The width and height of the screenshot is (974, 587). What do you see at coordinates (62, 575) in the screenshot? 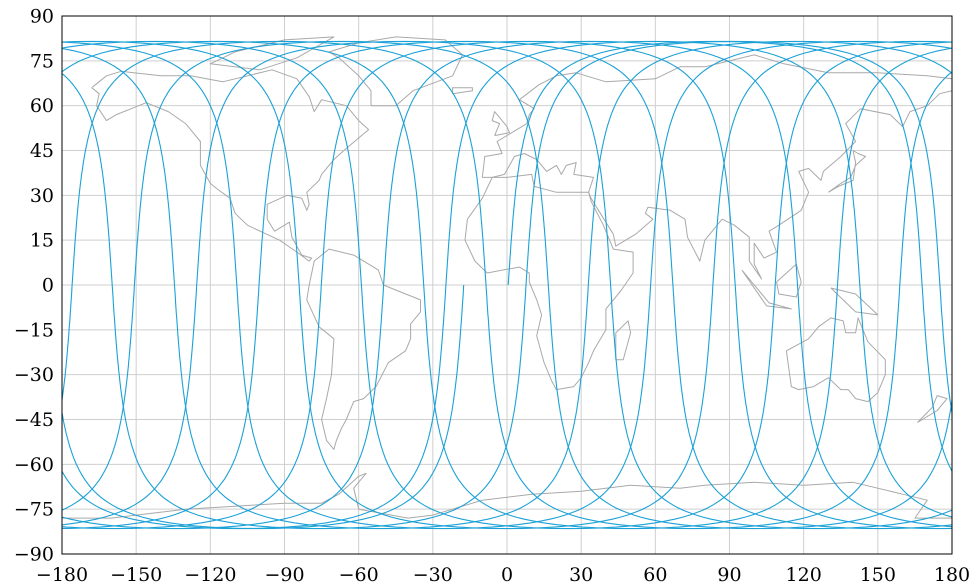
I see `x-tick-label: −180` at bounding box center [62, 575].